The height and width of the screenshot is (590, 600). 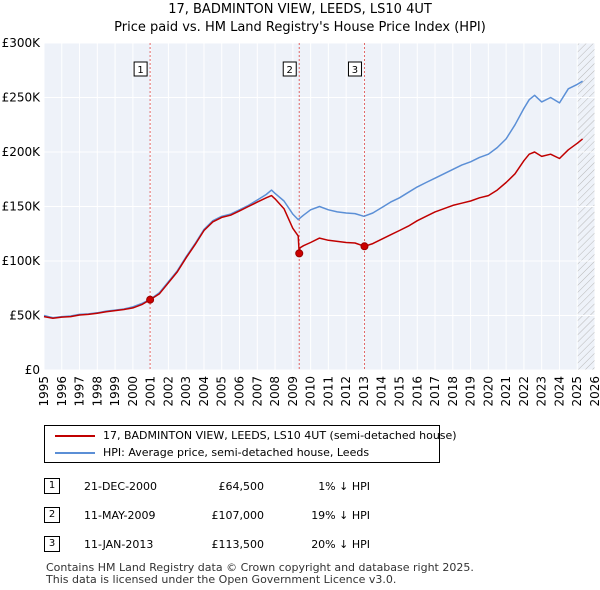 What do you see at coordinates (133, 391) in the screenshot?
I see `x-tick-label: 2000` at bounding box center [133, 391].